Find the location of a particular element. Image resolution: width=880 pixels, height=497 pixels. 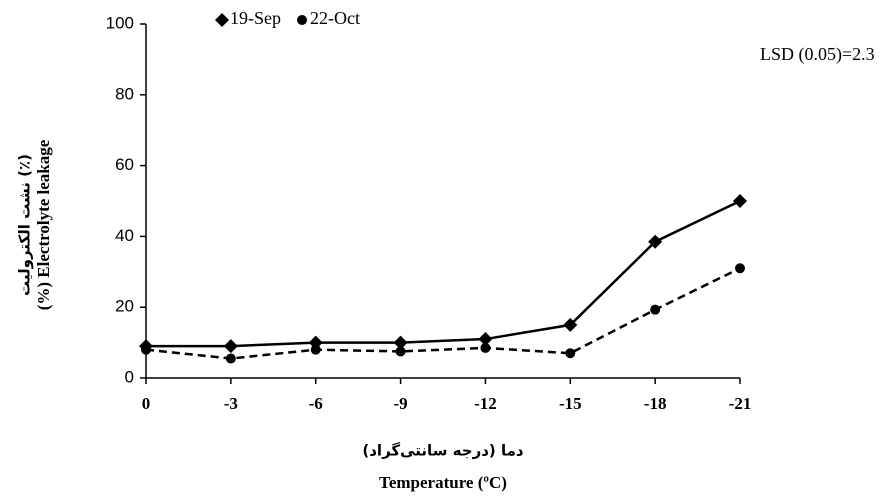

x-tick-label: -9 is located at coordinates (400, 403).